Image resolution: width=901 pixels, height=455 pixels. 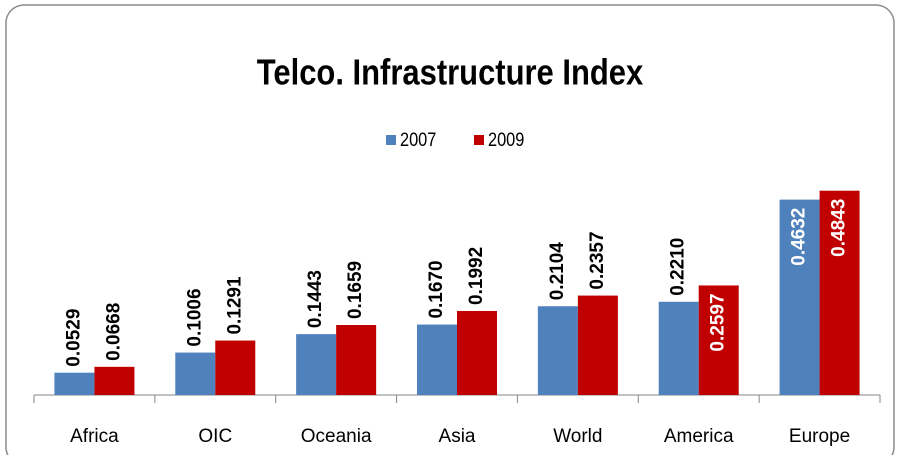 What do you see at coordinates (699, 436) in the screenshot?
I see `x-tick-label: America` at bounding box center [699, 436].